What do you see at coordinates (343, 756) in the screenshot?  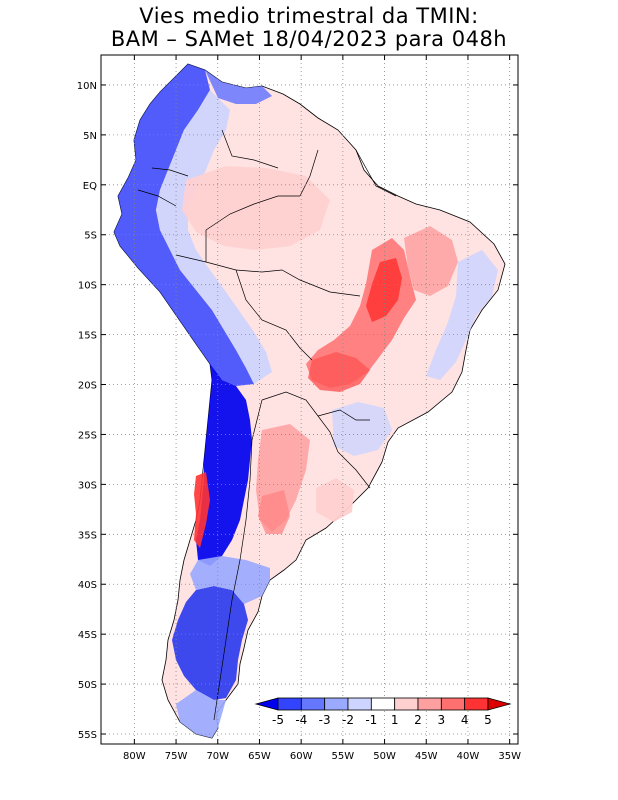 I see `lon-tick-label: 55W` at bounding box center [343, 756].